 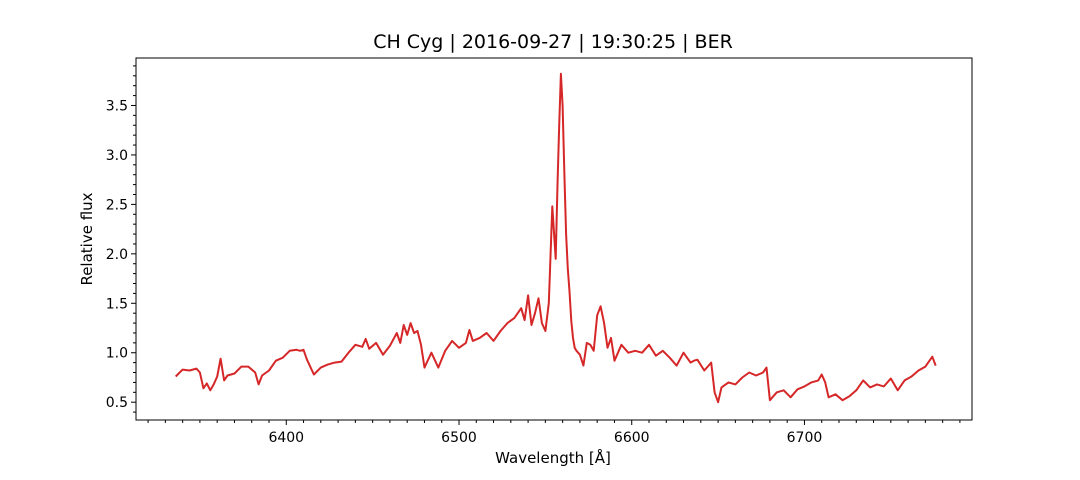 I want to click on y-tick-label: 1.0, so click(x=117, y=354).